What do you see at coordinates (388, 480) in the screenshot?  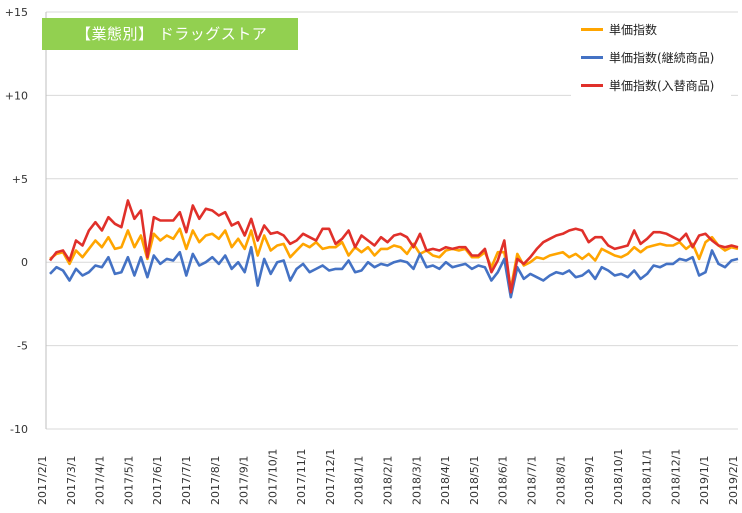 I see `x-tick-label: 2018/2/1` at bounding box center [388, 480].